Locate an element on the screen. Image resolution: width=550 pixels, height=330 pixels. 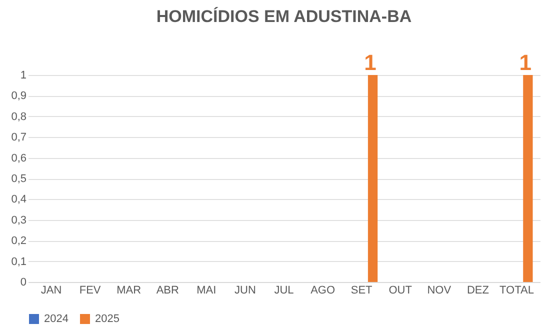
y-tick-label: 1 is located at coordinates (23, 76).